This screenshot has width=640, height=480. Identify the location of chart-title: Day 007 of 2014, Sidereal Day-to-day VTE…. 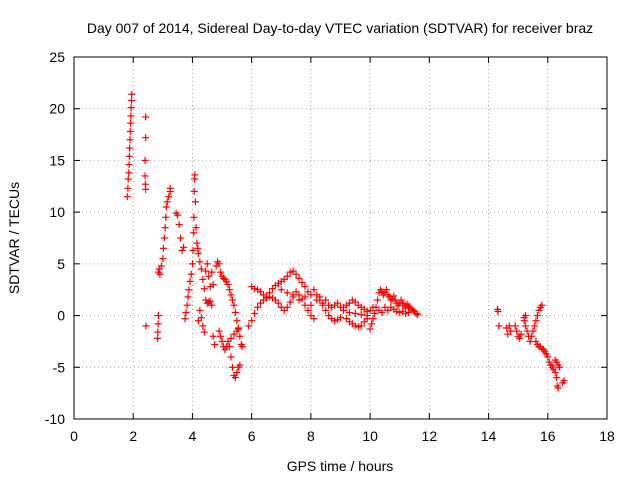
(340, 28).